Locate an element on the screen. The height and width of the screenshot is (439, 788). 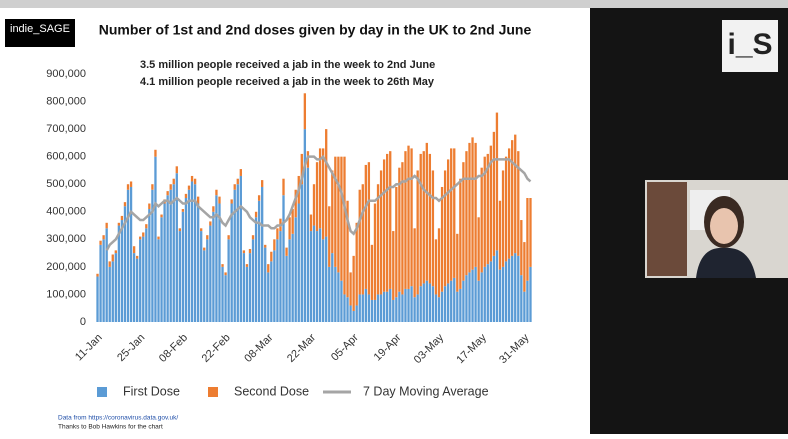
logo: i_S is located at coordinates (749, 44).